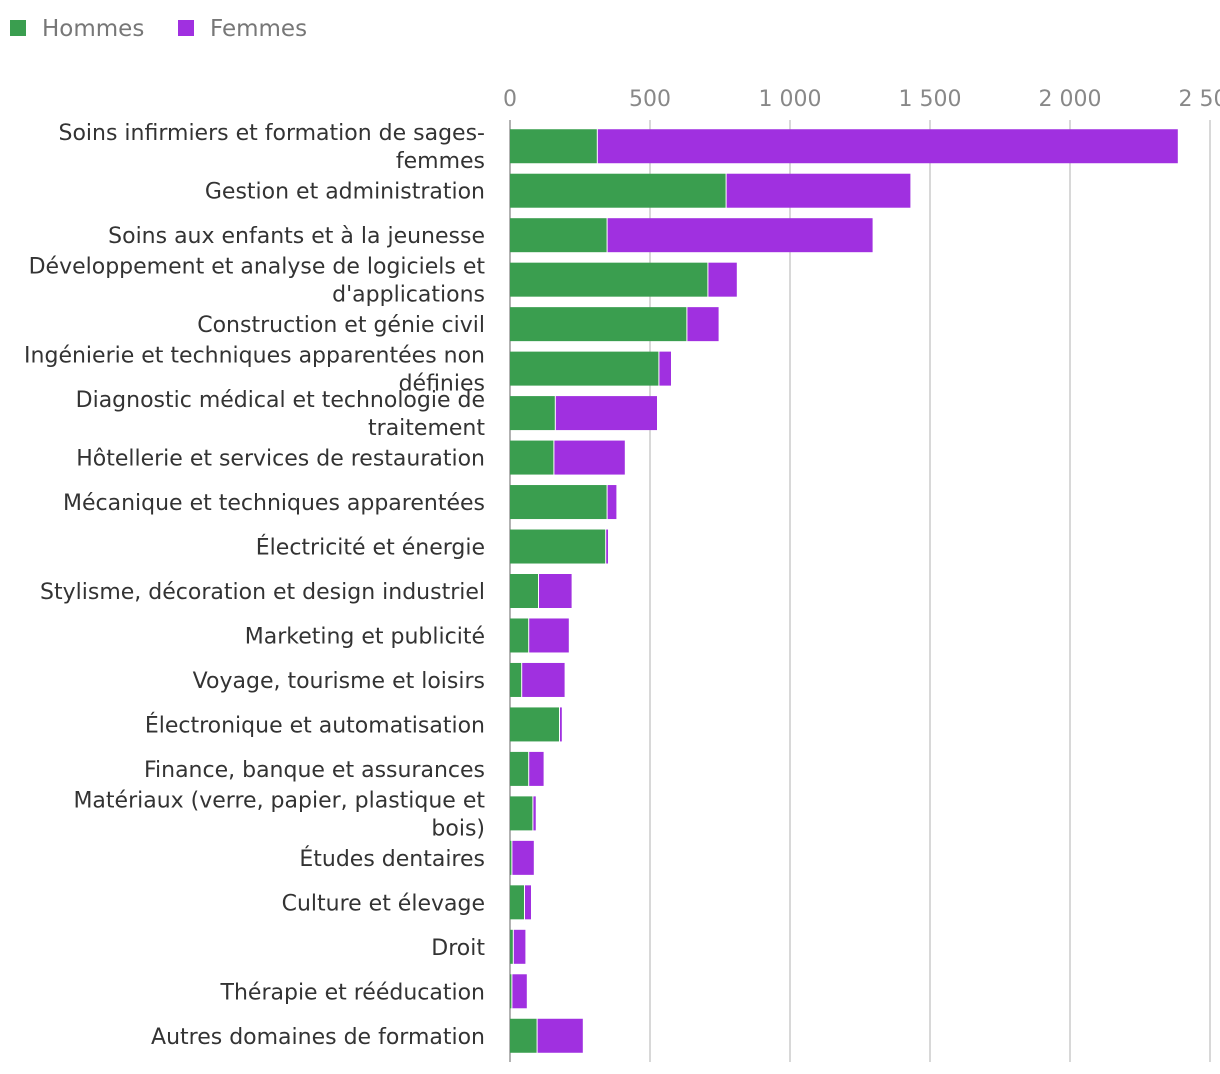  I want to click on category-label: Diagnostic médical et technologie de, so click(280, 400).